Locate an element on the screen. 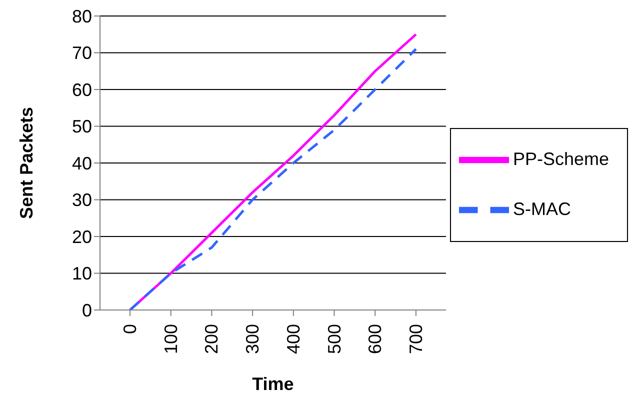  y-tick-label: 0 is located at coordinates (87, 310).